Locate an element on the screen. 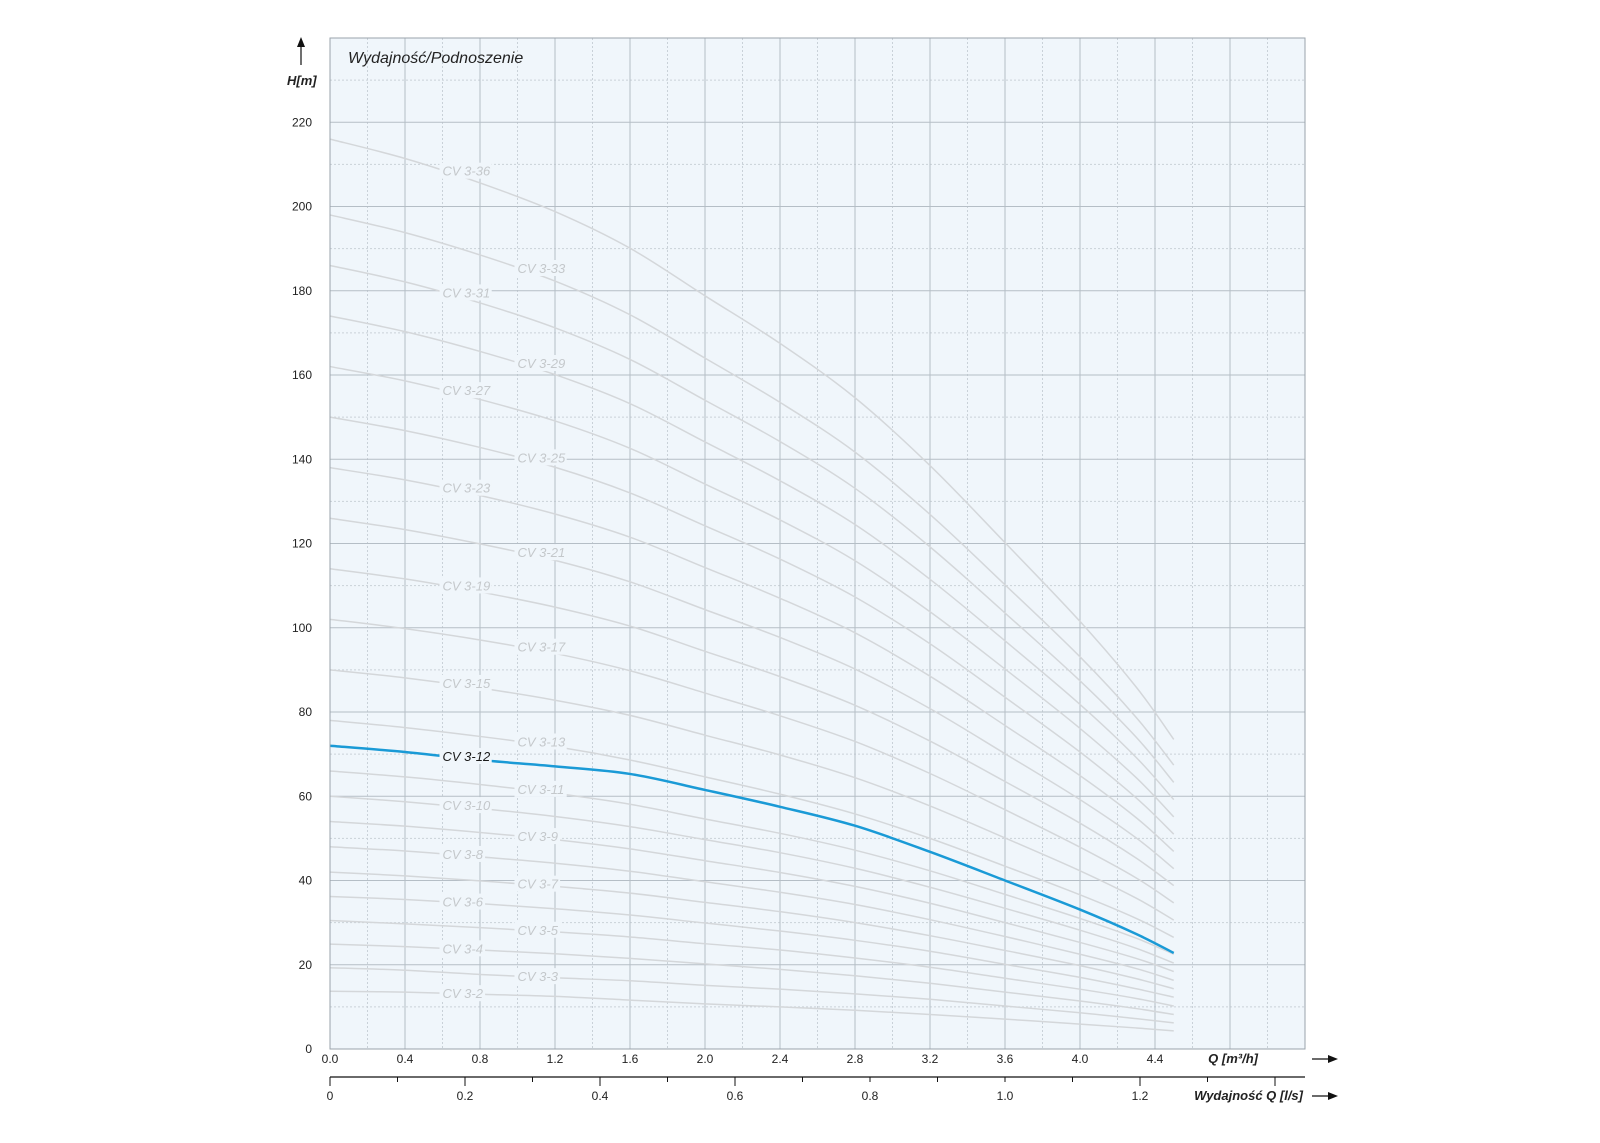 This screenshot has height=1143, width=1600. curve-label: CV 3-8 is located at coordinates (463, 854).